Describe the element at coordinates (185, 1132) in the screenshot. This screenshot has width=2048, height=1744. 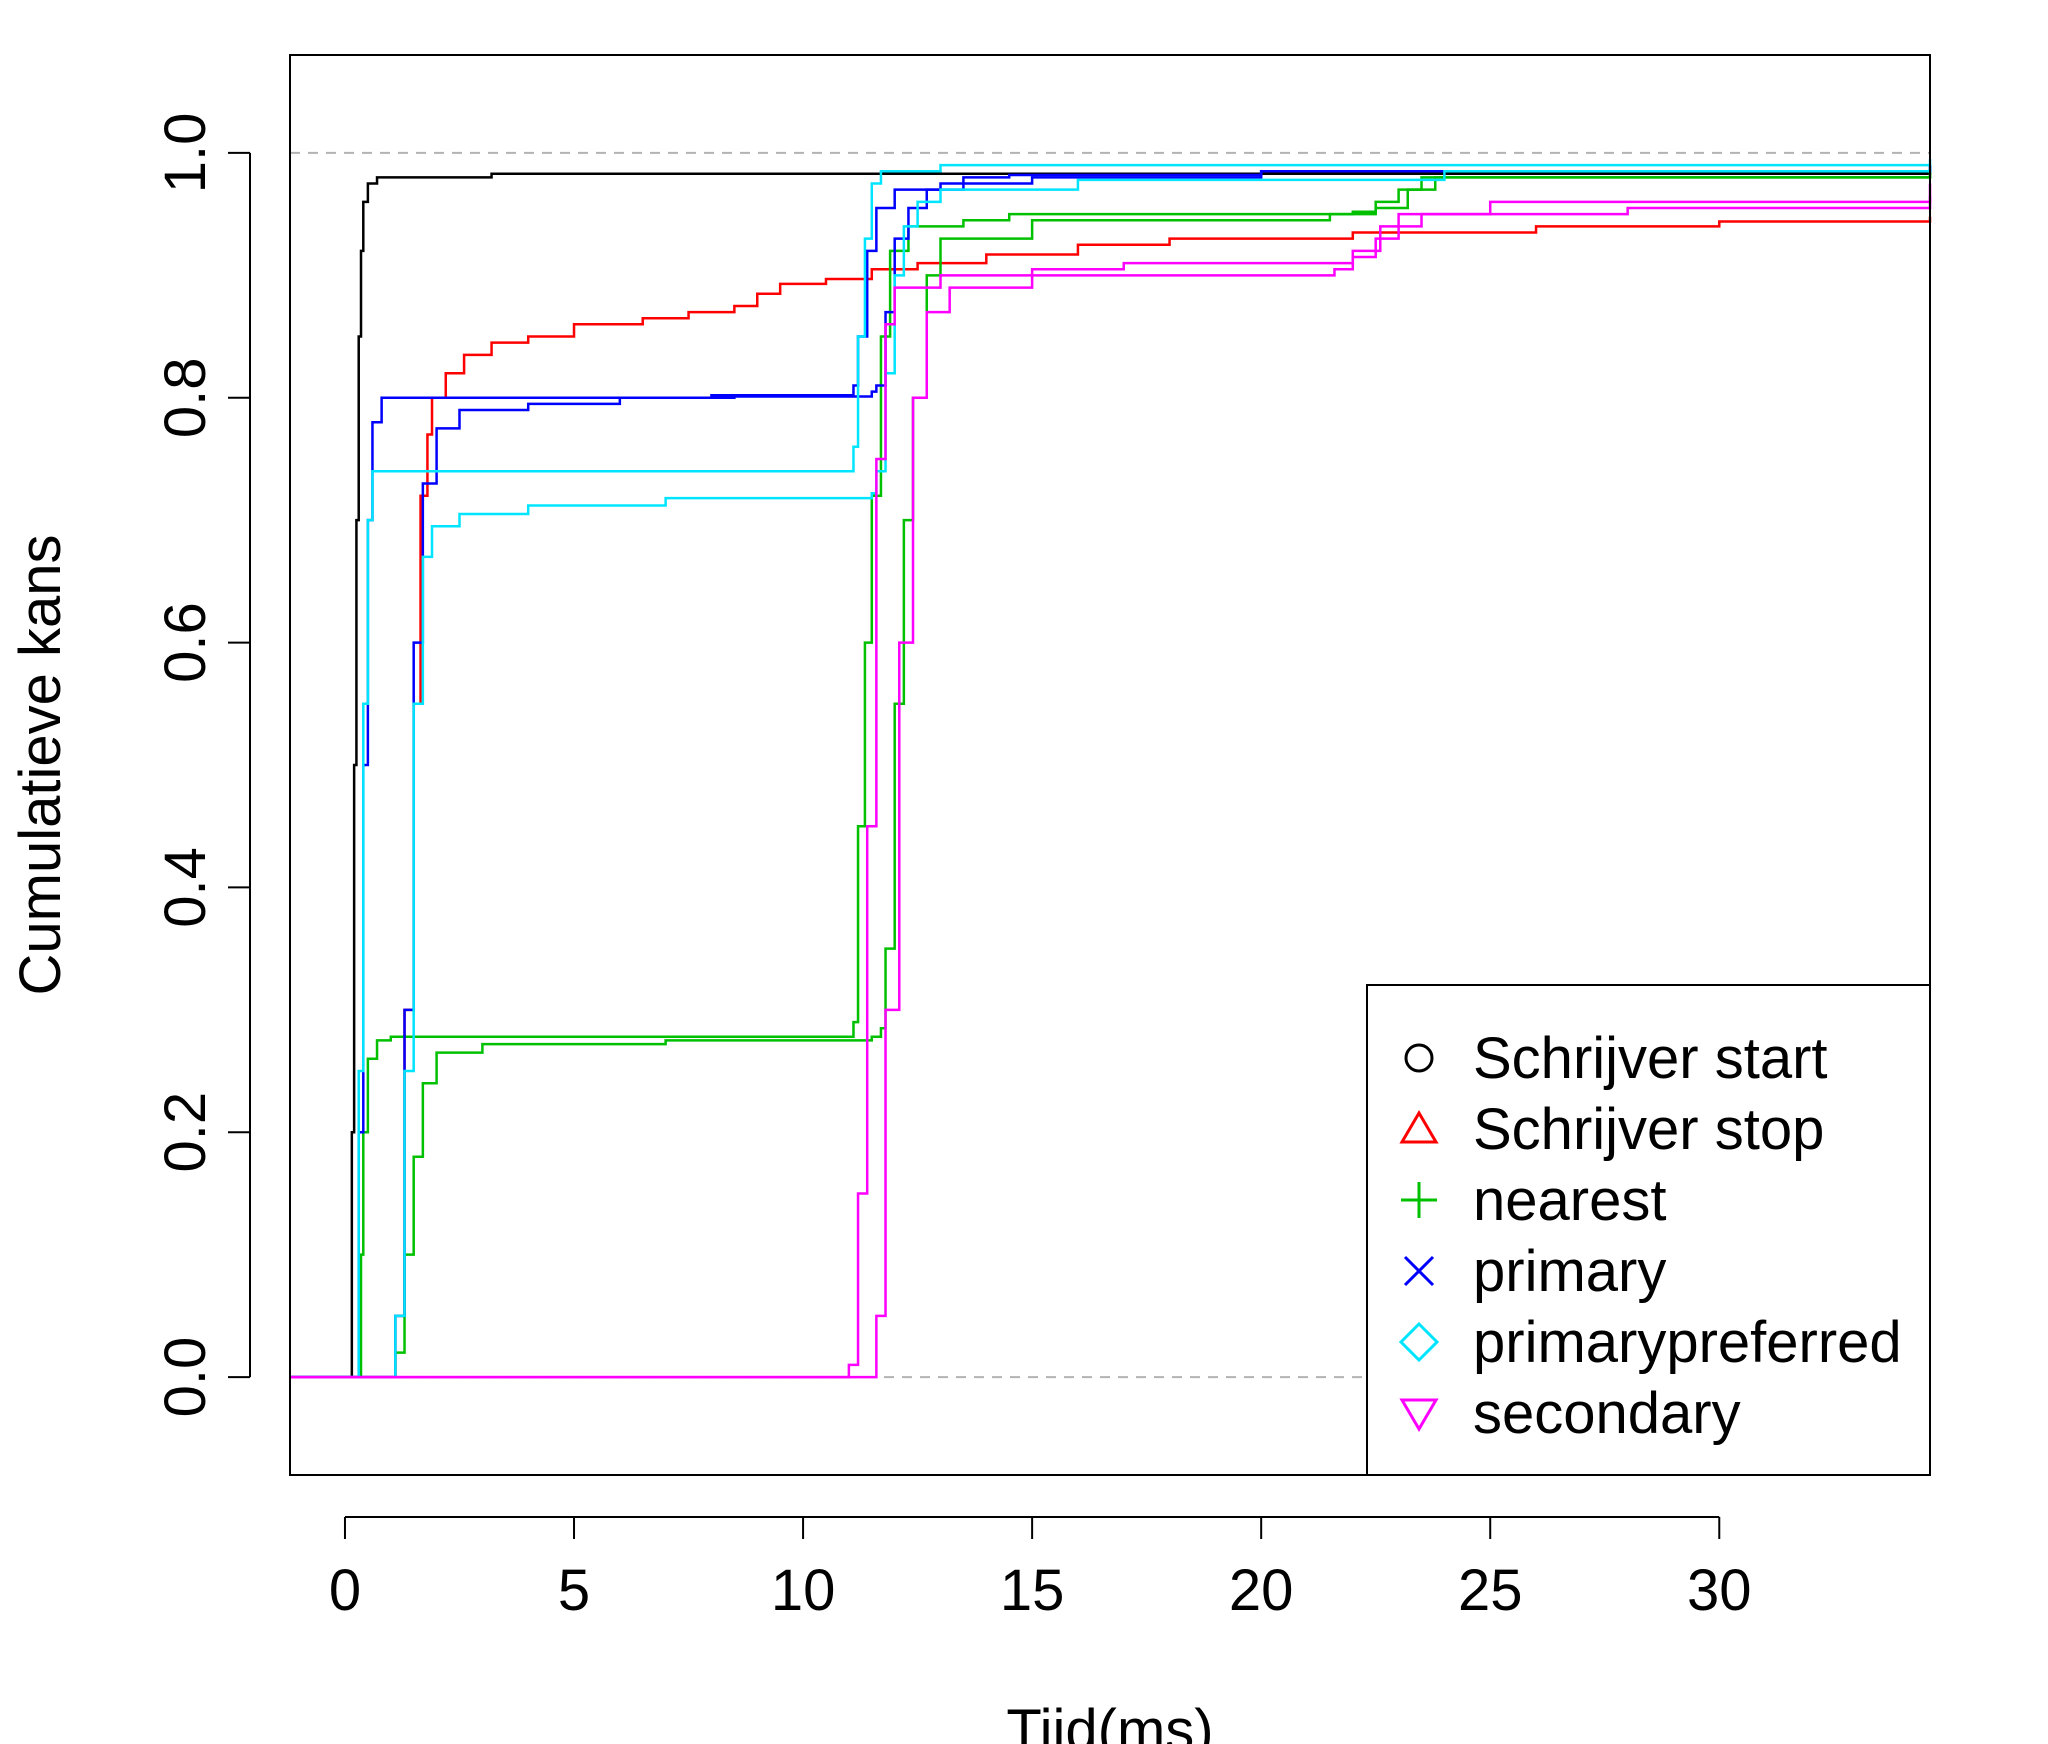
I see `y-tick-label: 0.2` at that location.